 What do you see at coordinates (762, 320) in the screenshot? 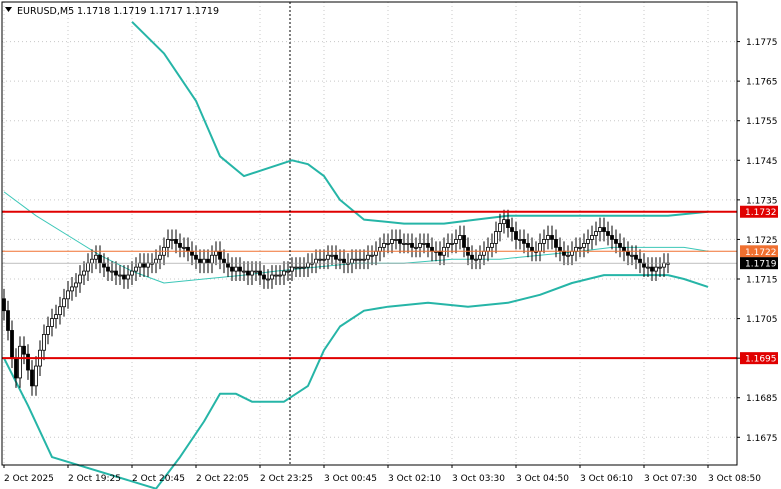
I see `y-tick-label: 1.1705` at bounding box center [762, 320].